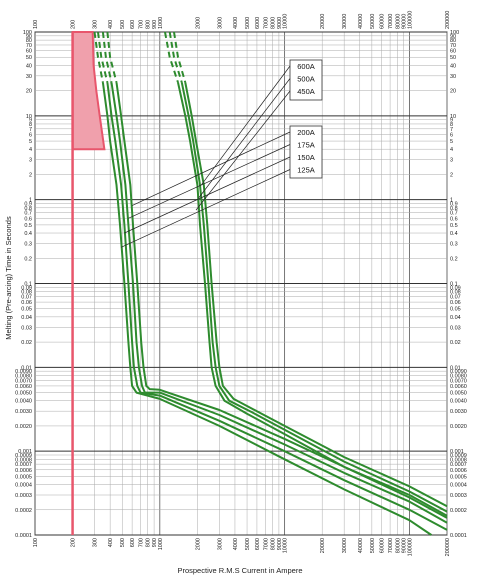 The image size is (480, 578). What do you see at coordinates (306, 66) in the screenshot?
I see `legend-label-600A: 600A` at bounding box center [306, 66].